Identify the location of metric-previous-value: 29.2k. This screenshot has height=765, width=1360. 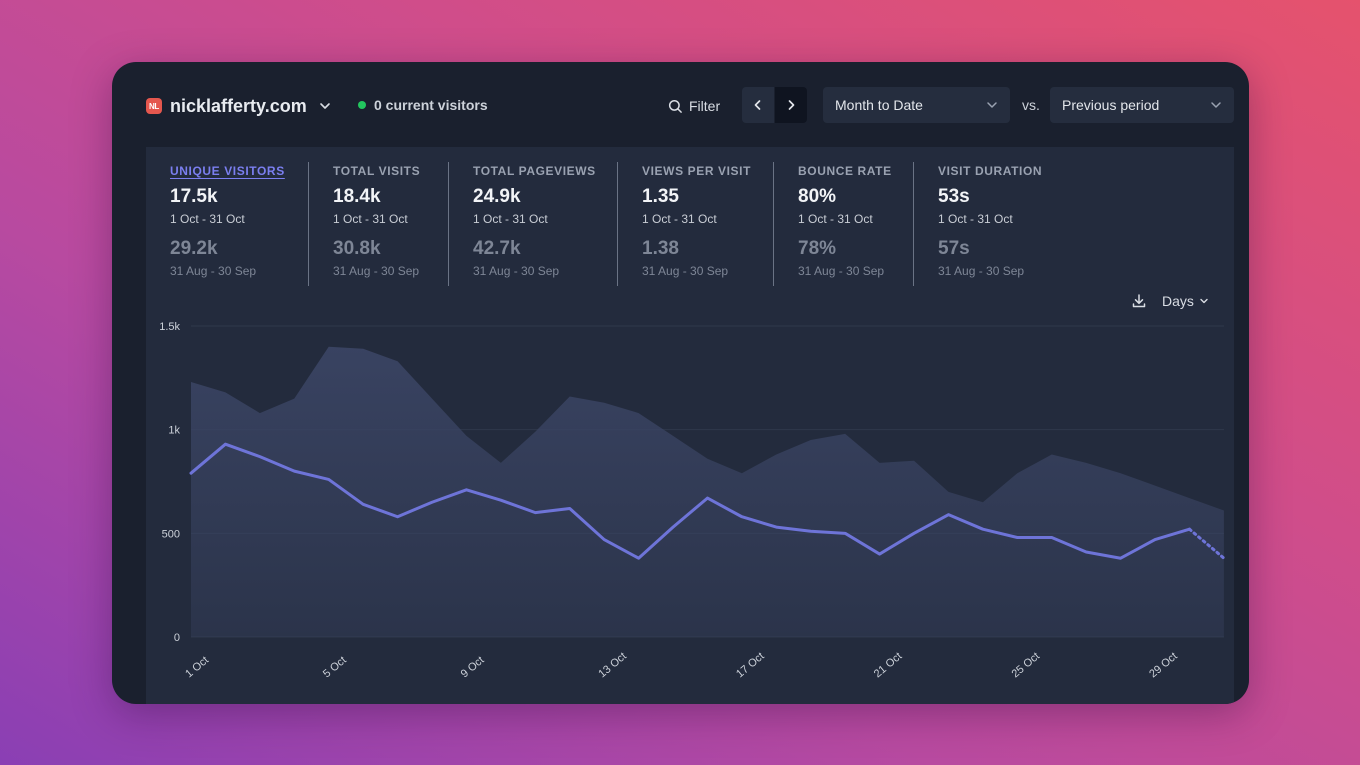
(194, 248).